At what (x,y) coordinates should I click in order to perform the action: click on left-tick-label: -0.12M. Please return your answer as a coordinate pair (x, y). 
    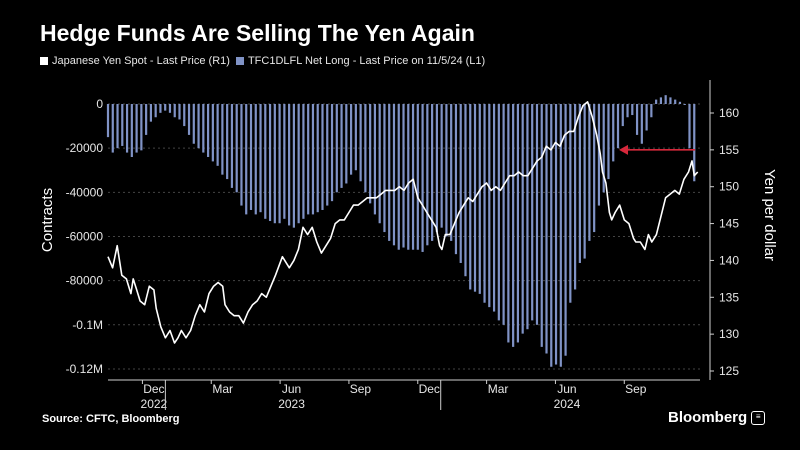
    Looking at the image, I should click on (84, 369).